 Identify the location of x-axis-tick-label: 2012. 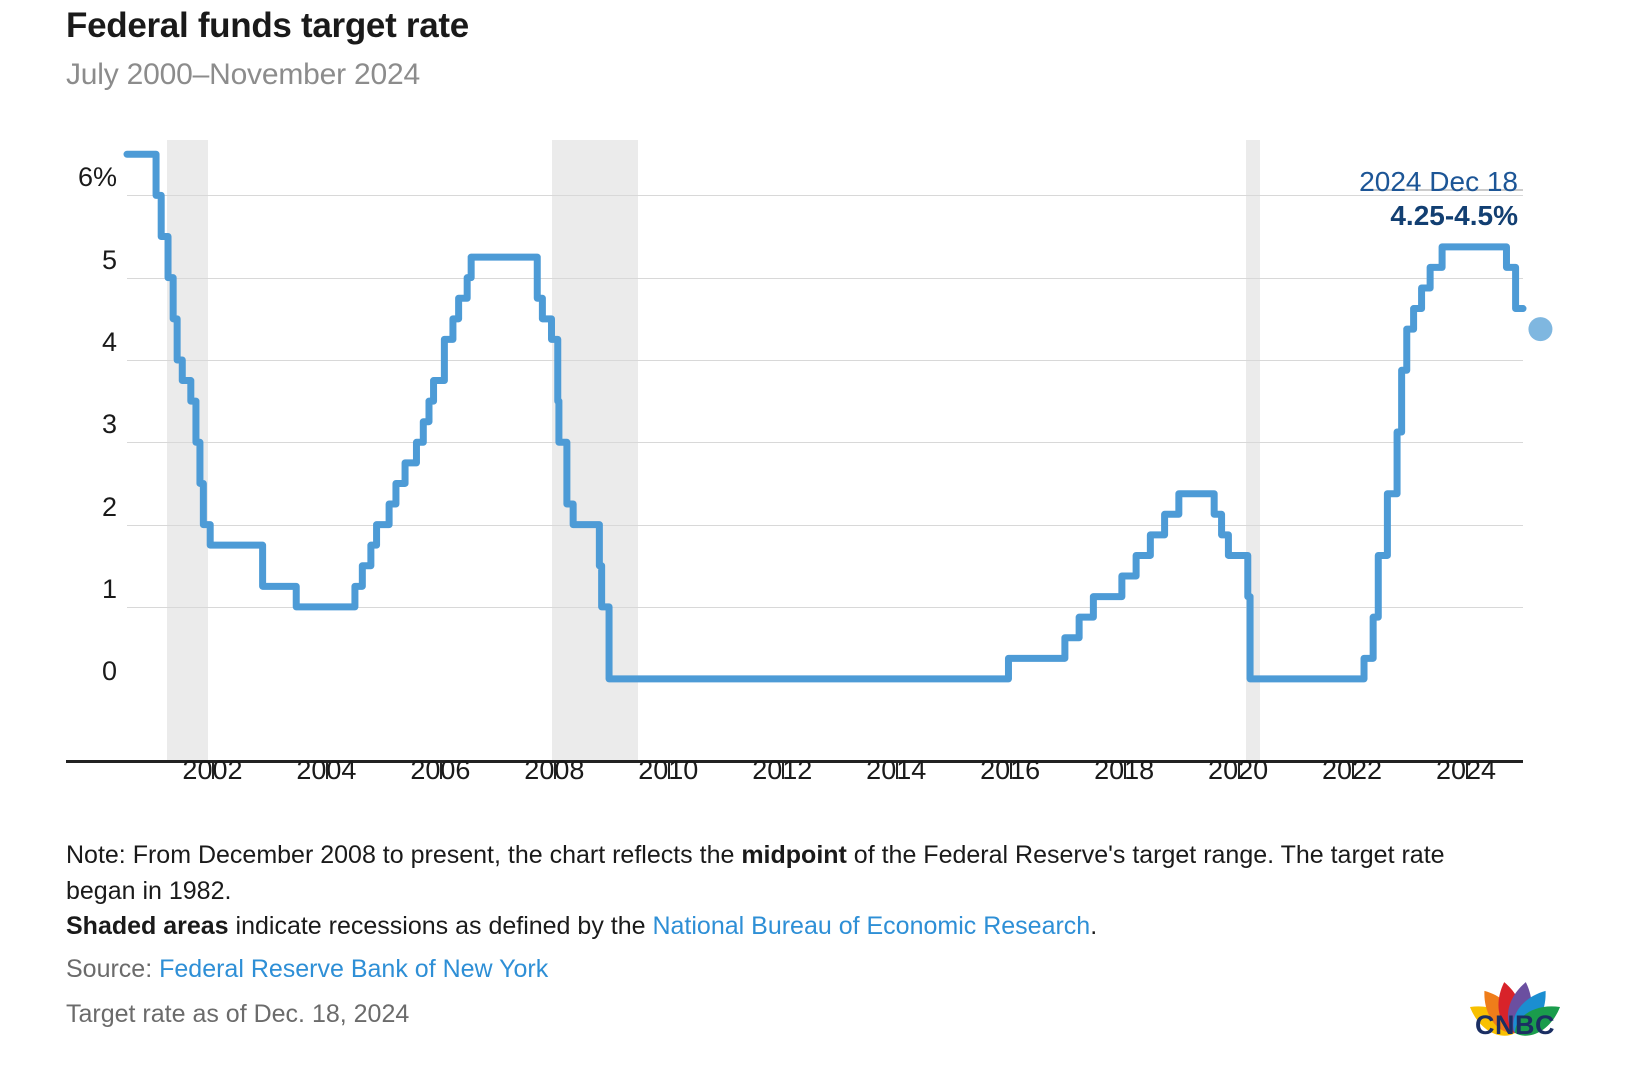
(782, 770).